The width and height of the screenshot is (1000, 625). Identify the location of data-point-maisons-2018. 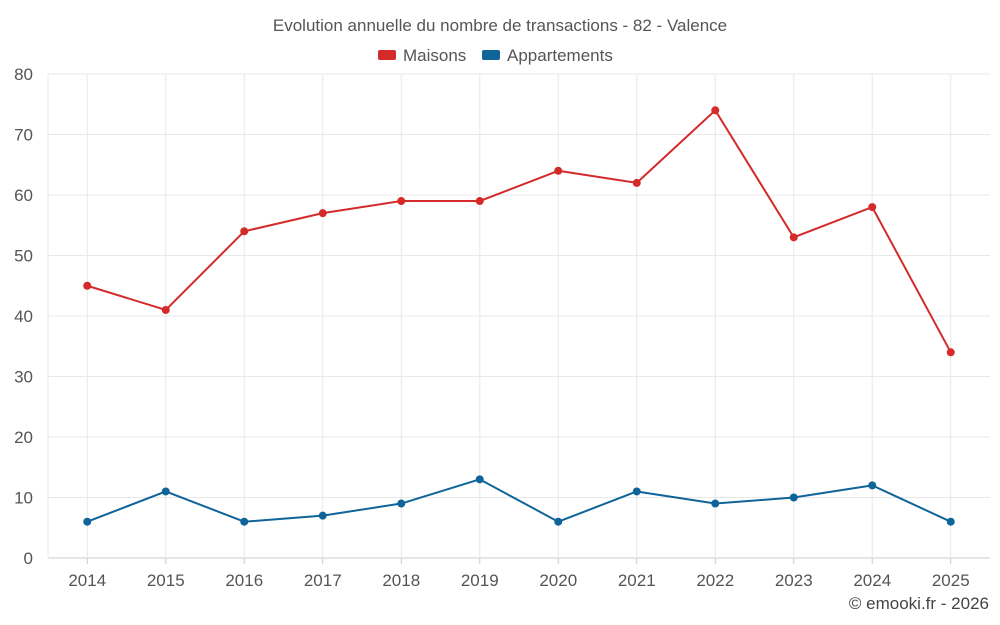
(401, 201).